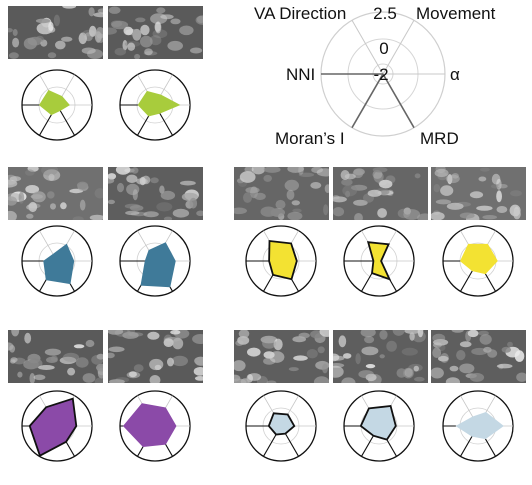 This screenshot has height=485, width=532. What do you see at coordinates (384, 48) in the screenshot?
I see `legend-ring-middle: 0` at bounding box center [384, 48].